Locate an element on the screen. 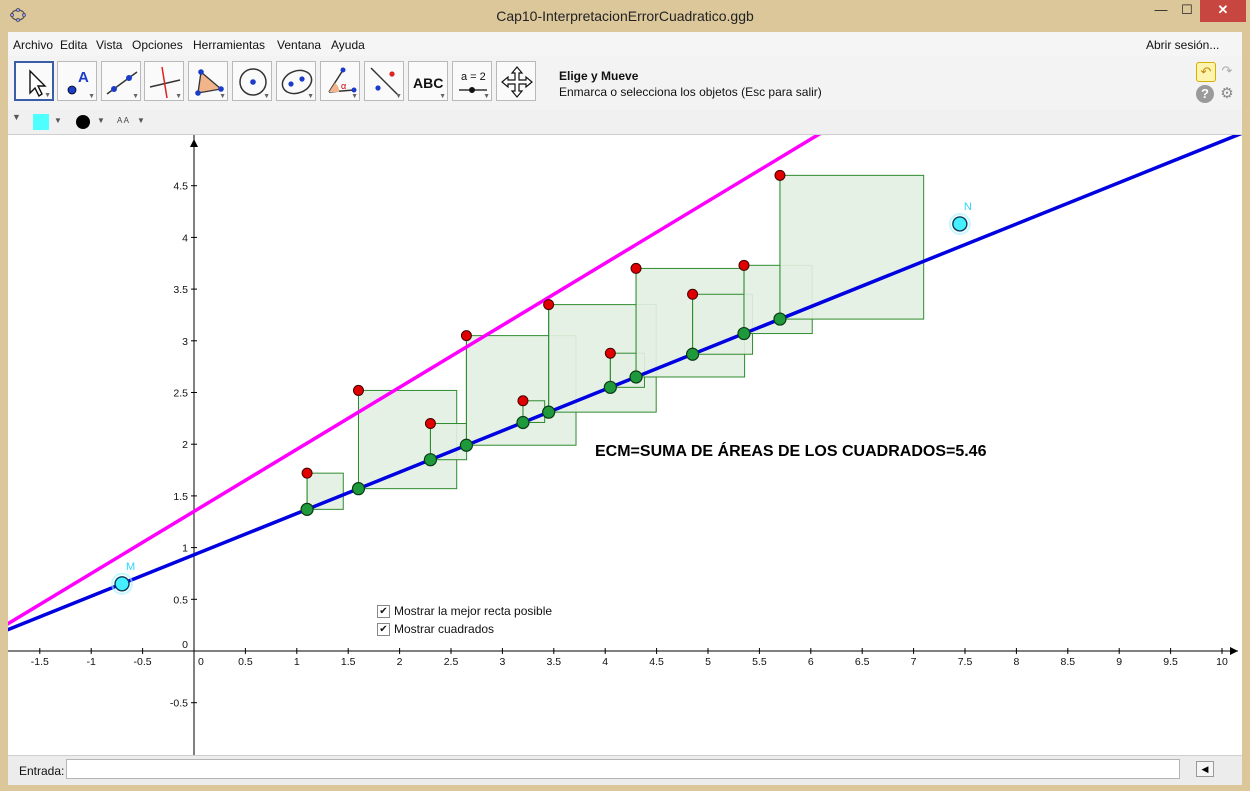 This screenshot has width=1250, height=791. undo-button: ↶ is located at coordinates (1206, 72).